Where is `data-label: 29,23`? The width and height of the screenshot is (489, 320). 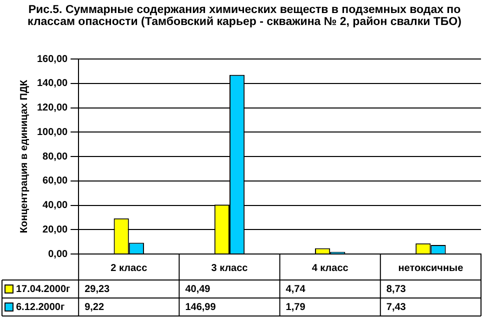 data-label: 29,23 is located at coordinates (97, 289).